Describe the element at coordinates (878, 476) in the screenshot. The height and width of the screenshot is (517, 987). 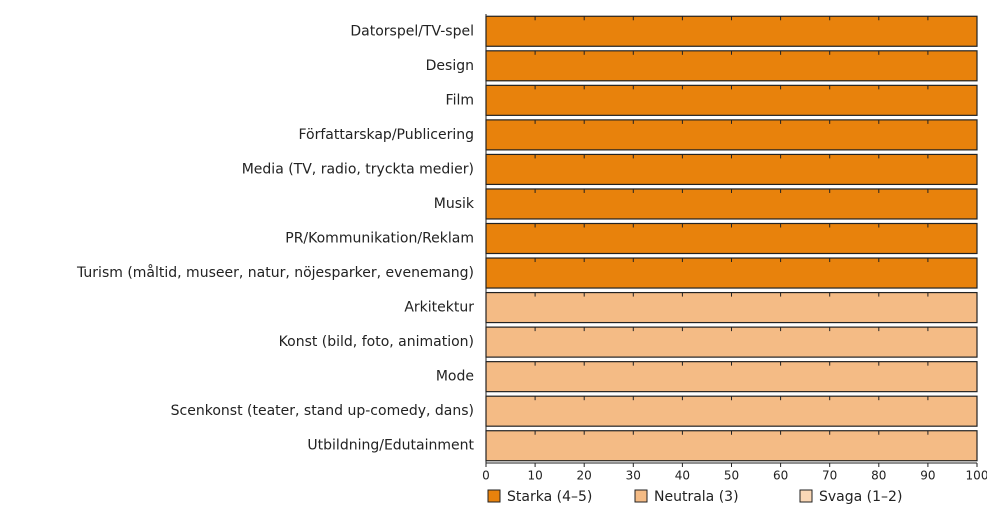
I see `x-tick-label: 80` at that location.